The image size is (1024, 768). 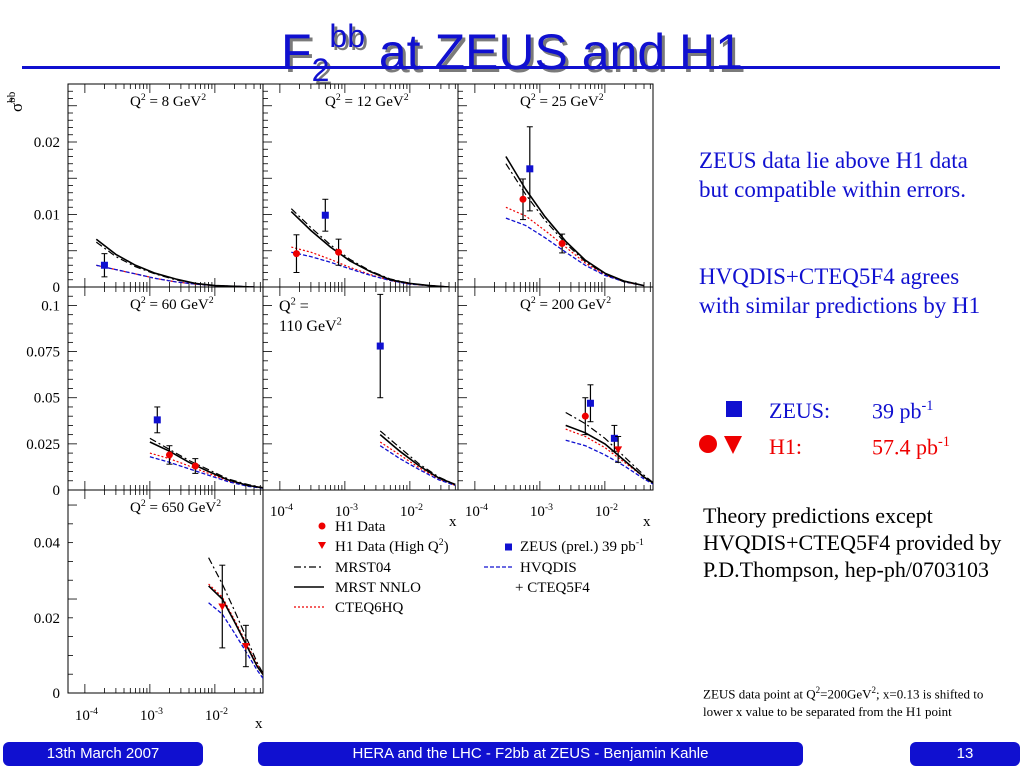 I want to click on plot-panel-1: 0.02 0.01 0 Q2 = 8 GeV2, so click(x=149, y=189).